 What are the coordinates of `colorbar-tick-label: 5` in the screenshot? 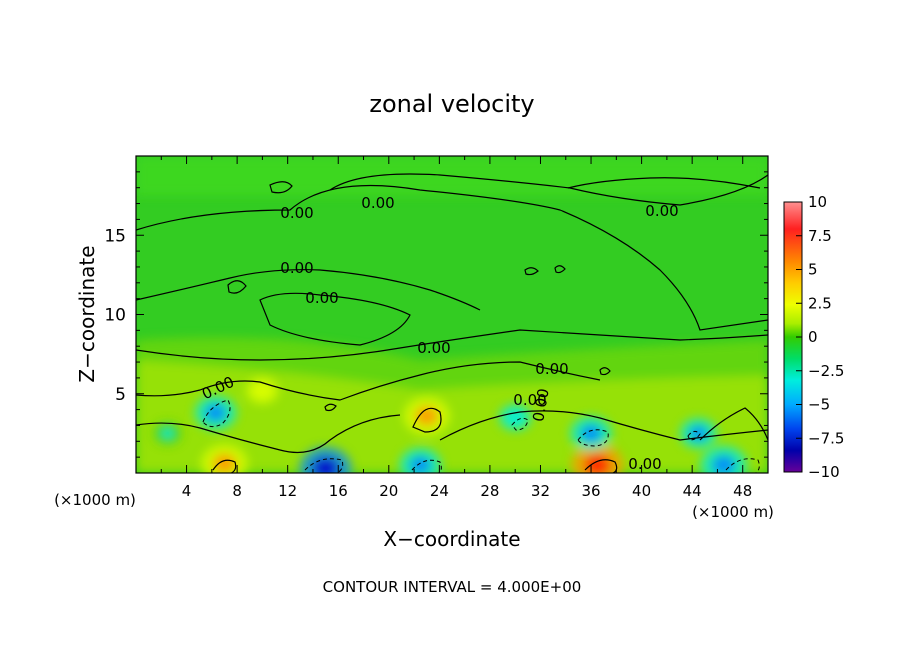 It's located at (813, 270).